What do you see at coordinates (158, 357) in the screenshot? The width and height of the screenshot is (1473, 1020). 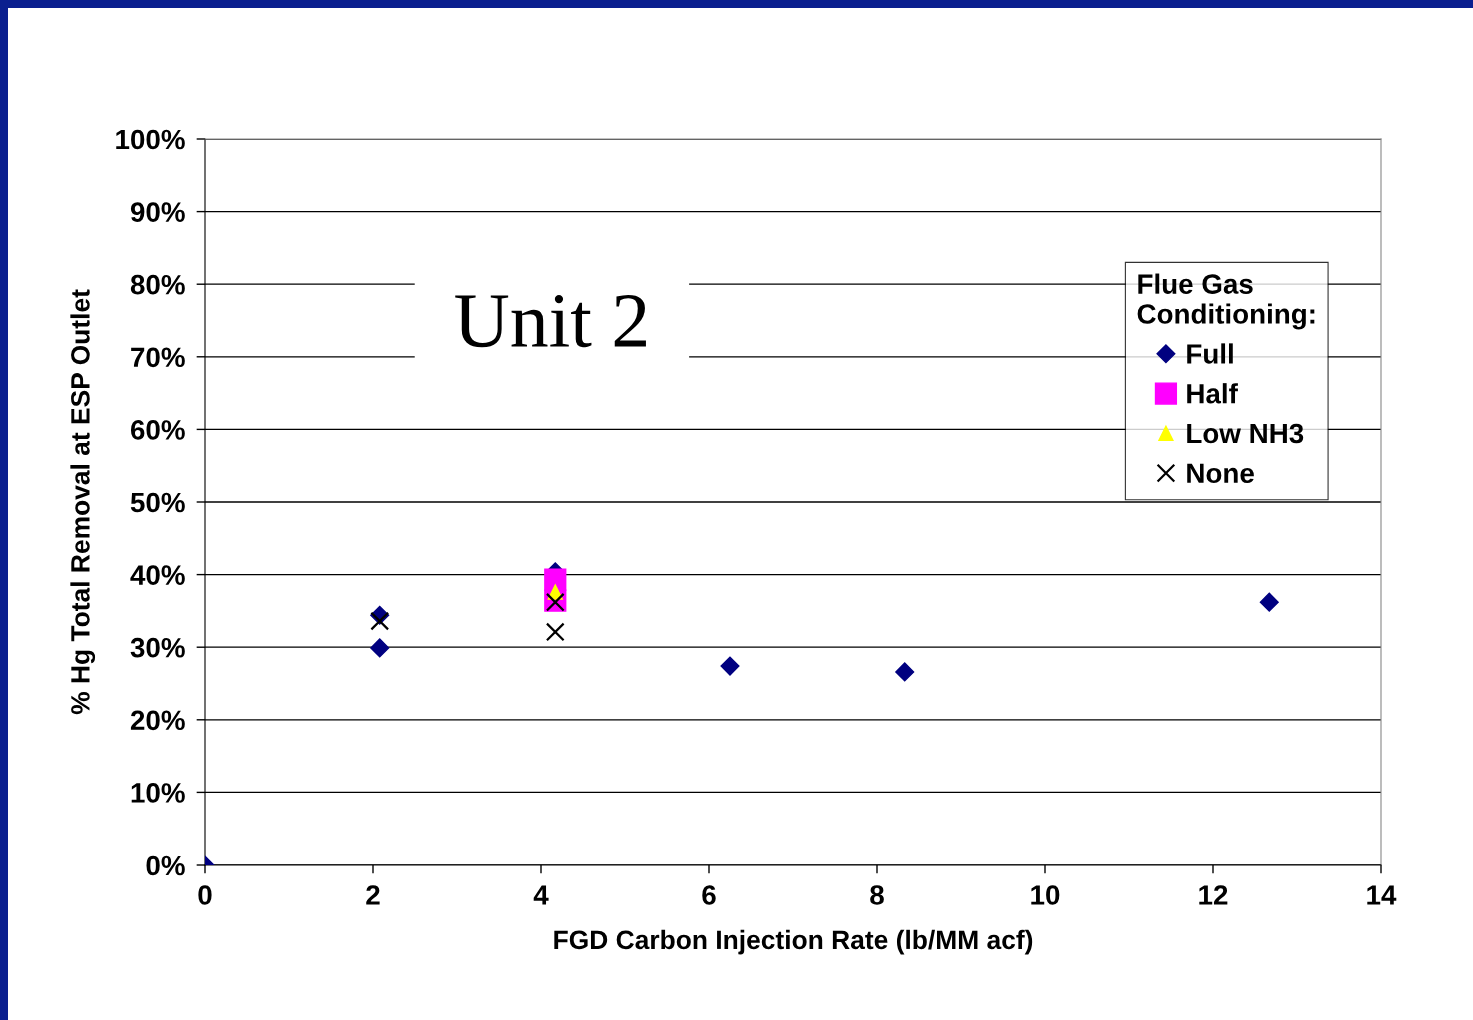 I see `y-tick-label: 70%` at bounding box center [158, 357].